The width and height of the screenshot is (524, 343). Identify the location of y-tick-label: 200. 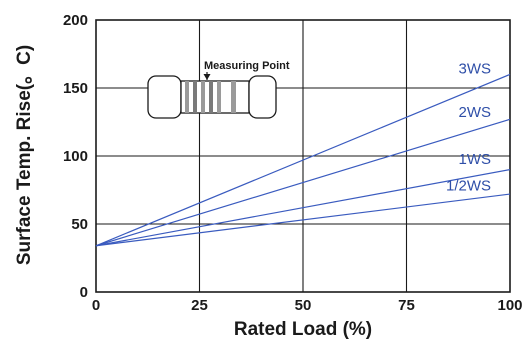
(75, 20).